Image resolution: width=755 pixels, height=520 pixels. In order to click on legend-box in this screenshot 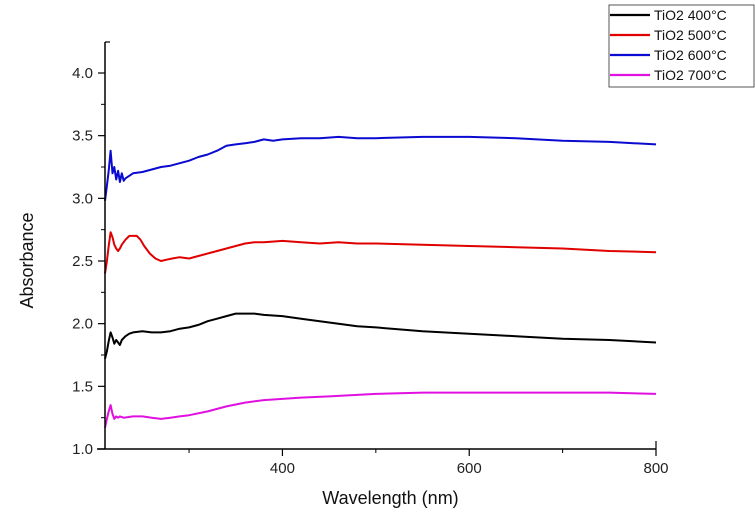, I will do `click(681, 46)`.